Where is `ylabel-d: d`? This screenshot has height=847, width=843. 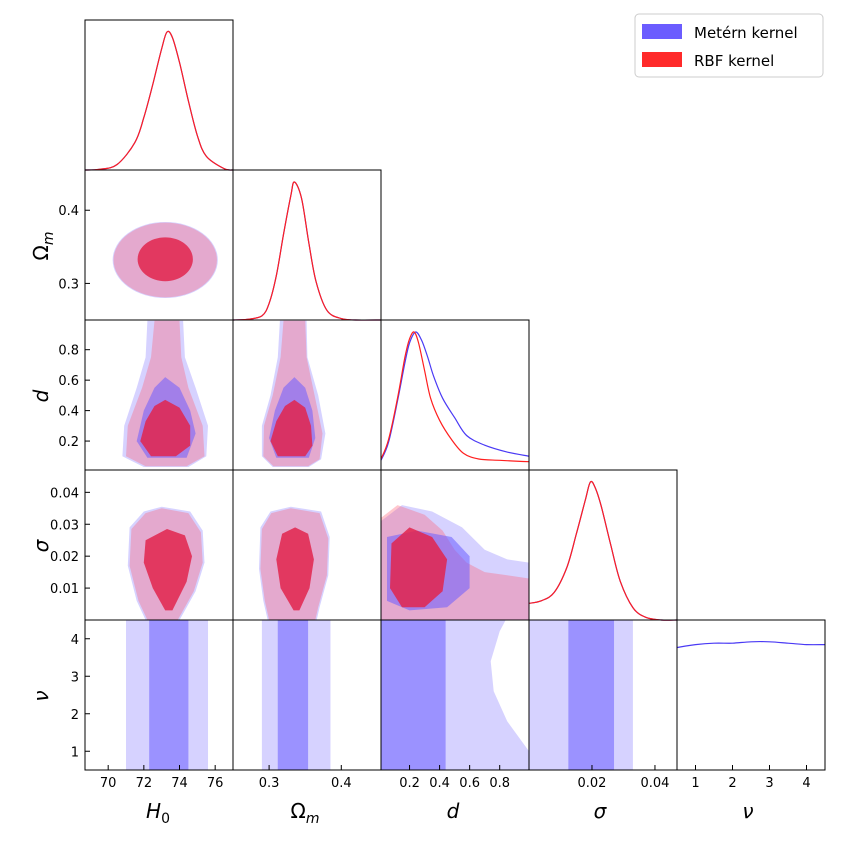
ylabel-d: d is located at coordinates (41, 395).